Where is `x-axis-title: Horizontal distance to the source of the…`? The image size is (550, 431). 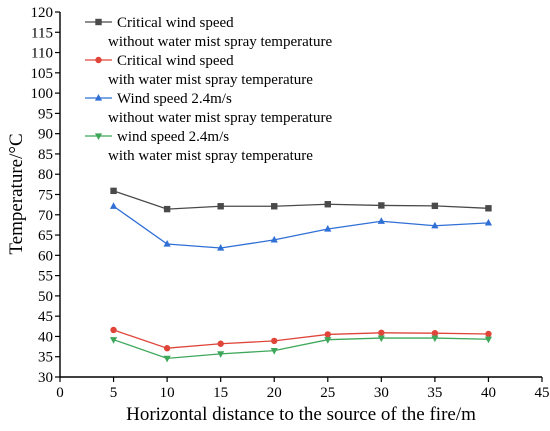 x-axis-title: Horizontal distance to the source of the… is located at coordinates (301, 414).